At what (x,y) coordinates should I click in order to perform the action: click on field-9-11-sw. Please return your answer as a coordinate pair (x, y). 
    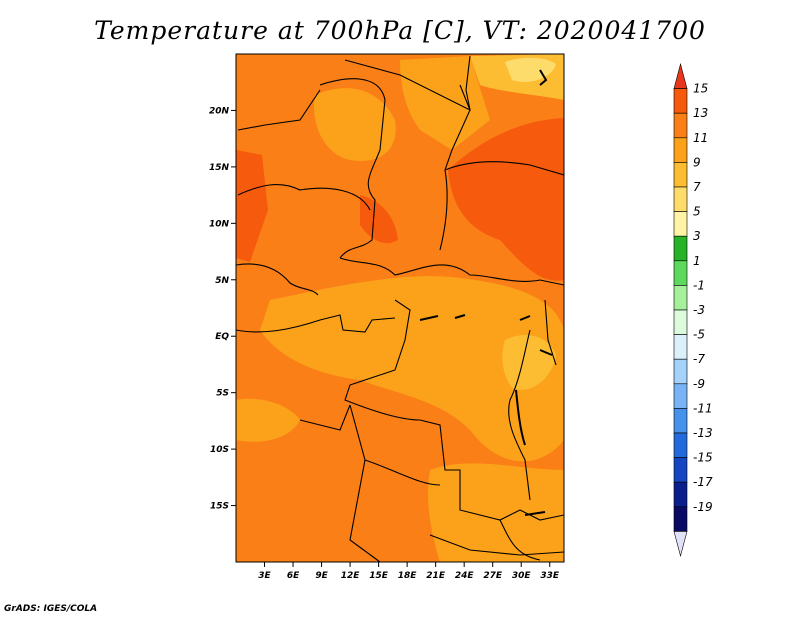
    Looking at the image, I should click on (268, 420).